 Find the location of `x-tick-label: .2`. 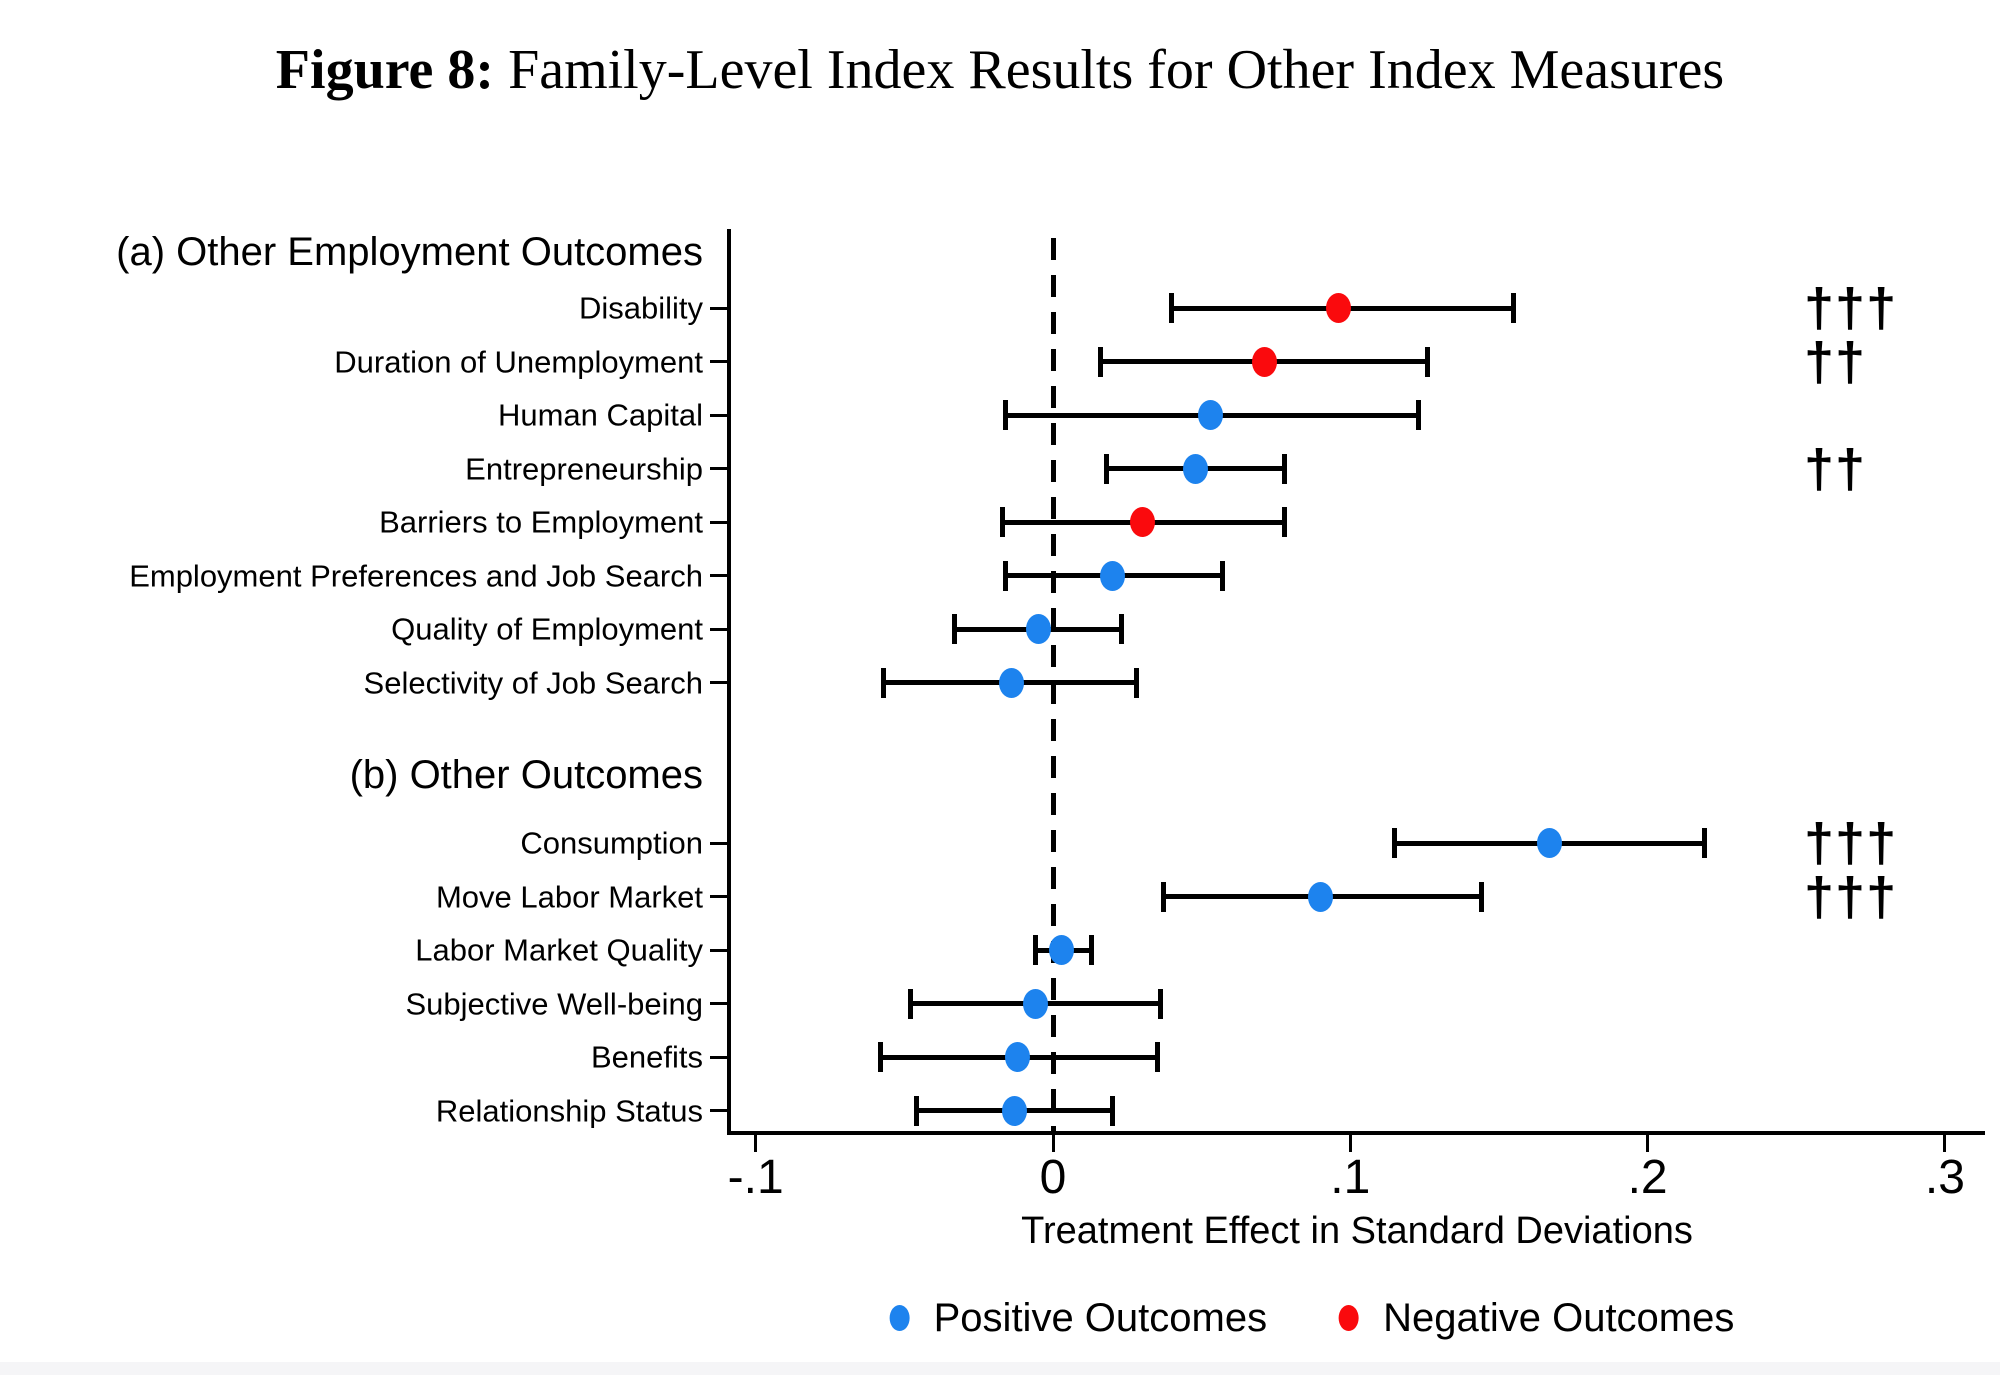

x-tick-label: .2 is located at coordinates (1647, 1177).